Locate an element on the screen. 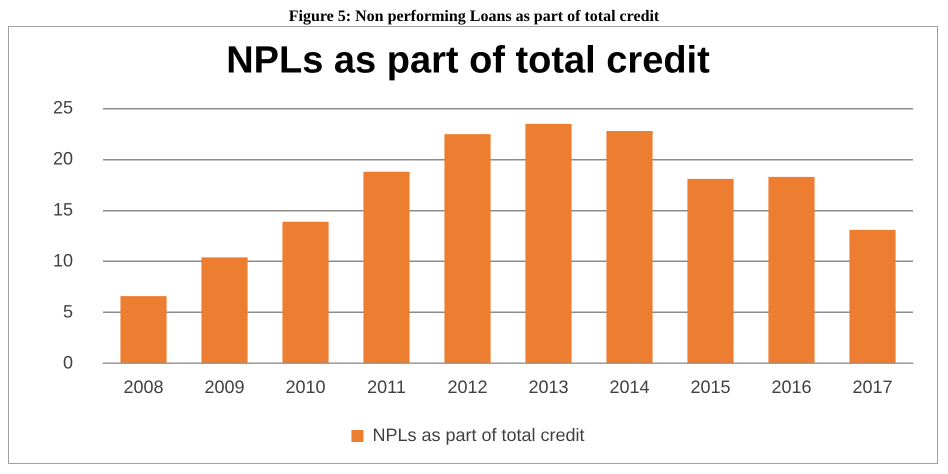 The height and width of the screenshot is (474, 948). y-tick-label: 20 is located at coordinates (63, 158).